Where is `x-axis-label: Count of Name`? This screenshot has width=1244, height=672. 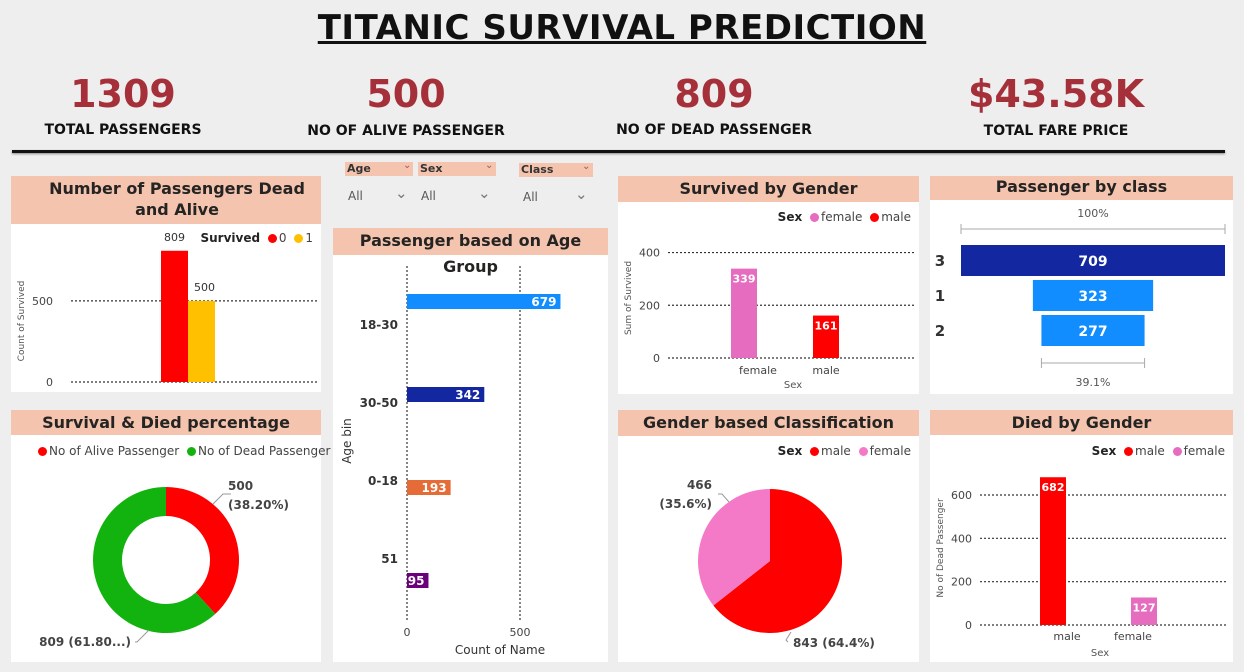
x-axis-label: Count of Name is located at coordinates (500, 650).